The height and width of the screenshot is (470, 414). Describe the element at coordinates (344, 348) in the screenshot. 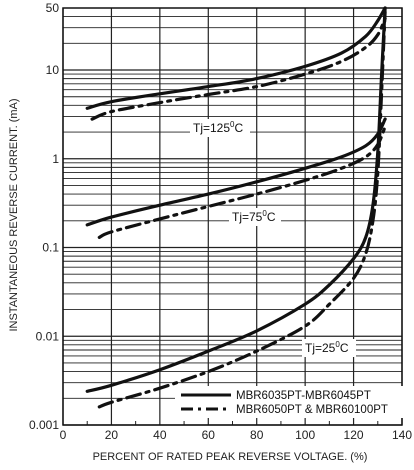

I see `annotation-tj25-unit: C` at that location.